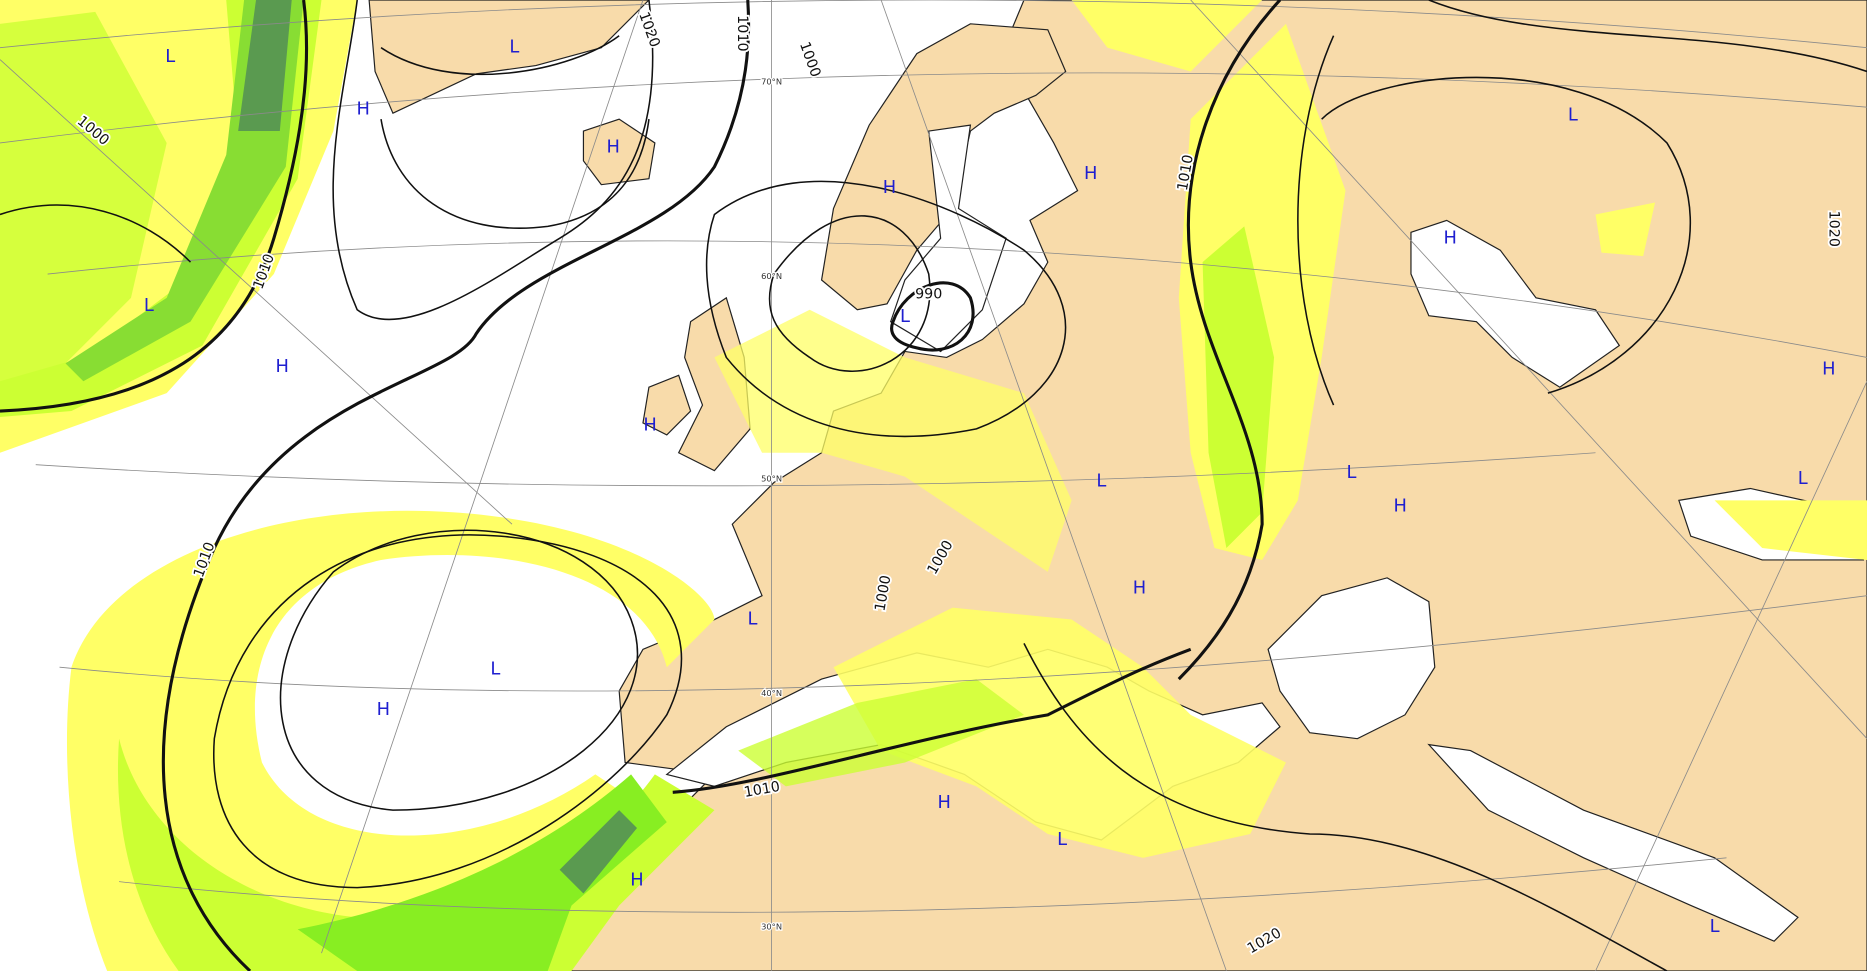  What do you see at coordinates (771, 478) in the screenshot?
I see `latitude-label: 50°N` at bounding box center [771, 478].